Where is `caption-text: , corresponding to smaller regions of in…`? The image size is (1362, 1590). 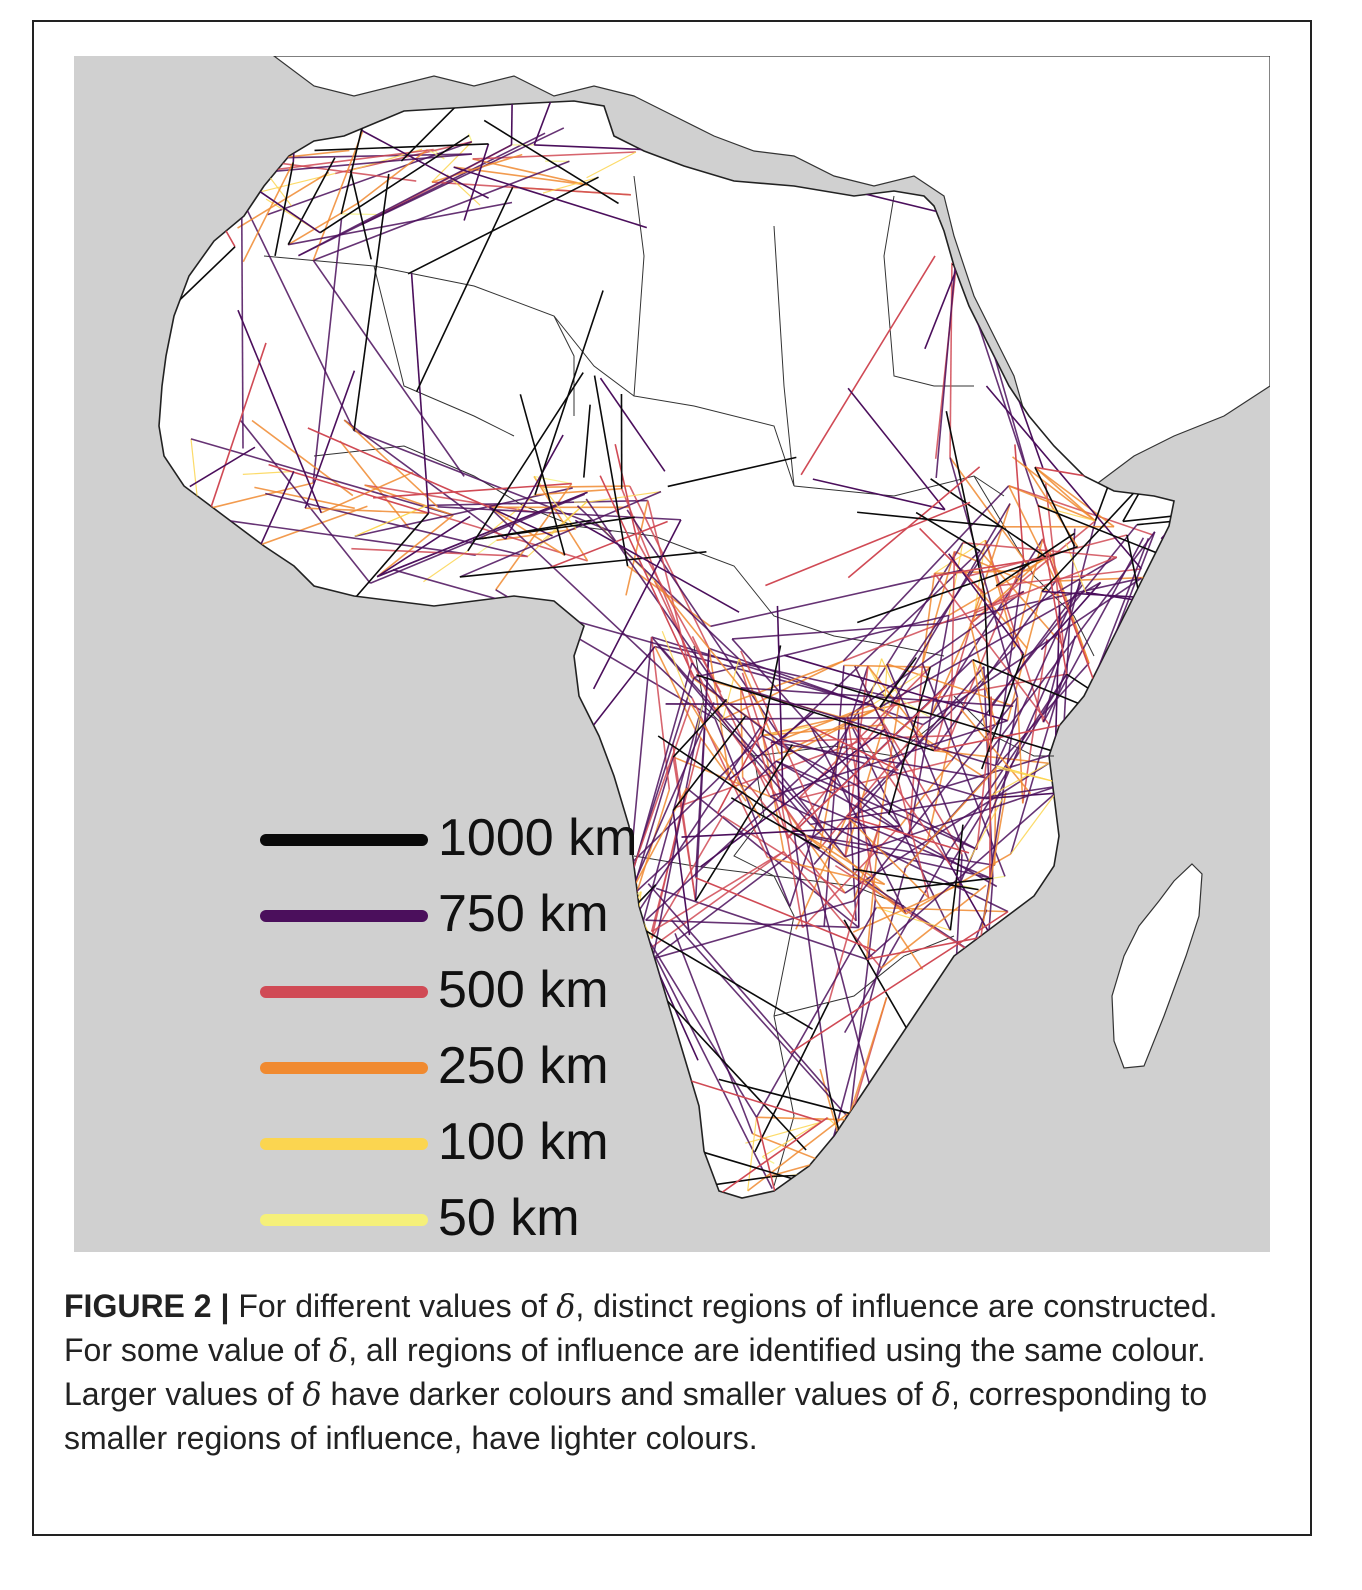
caption-text: , corresponding to smaller regions of in… is located at coordinates (636, 1416).